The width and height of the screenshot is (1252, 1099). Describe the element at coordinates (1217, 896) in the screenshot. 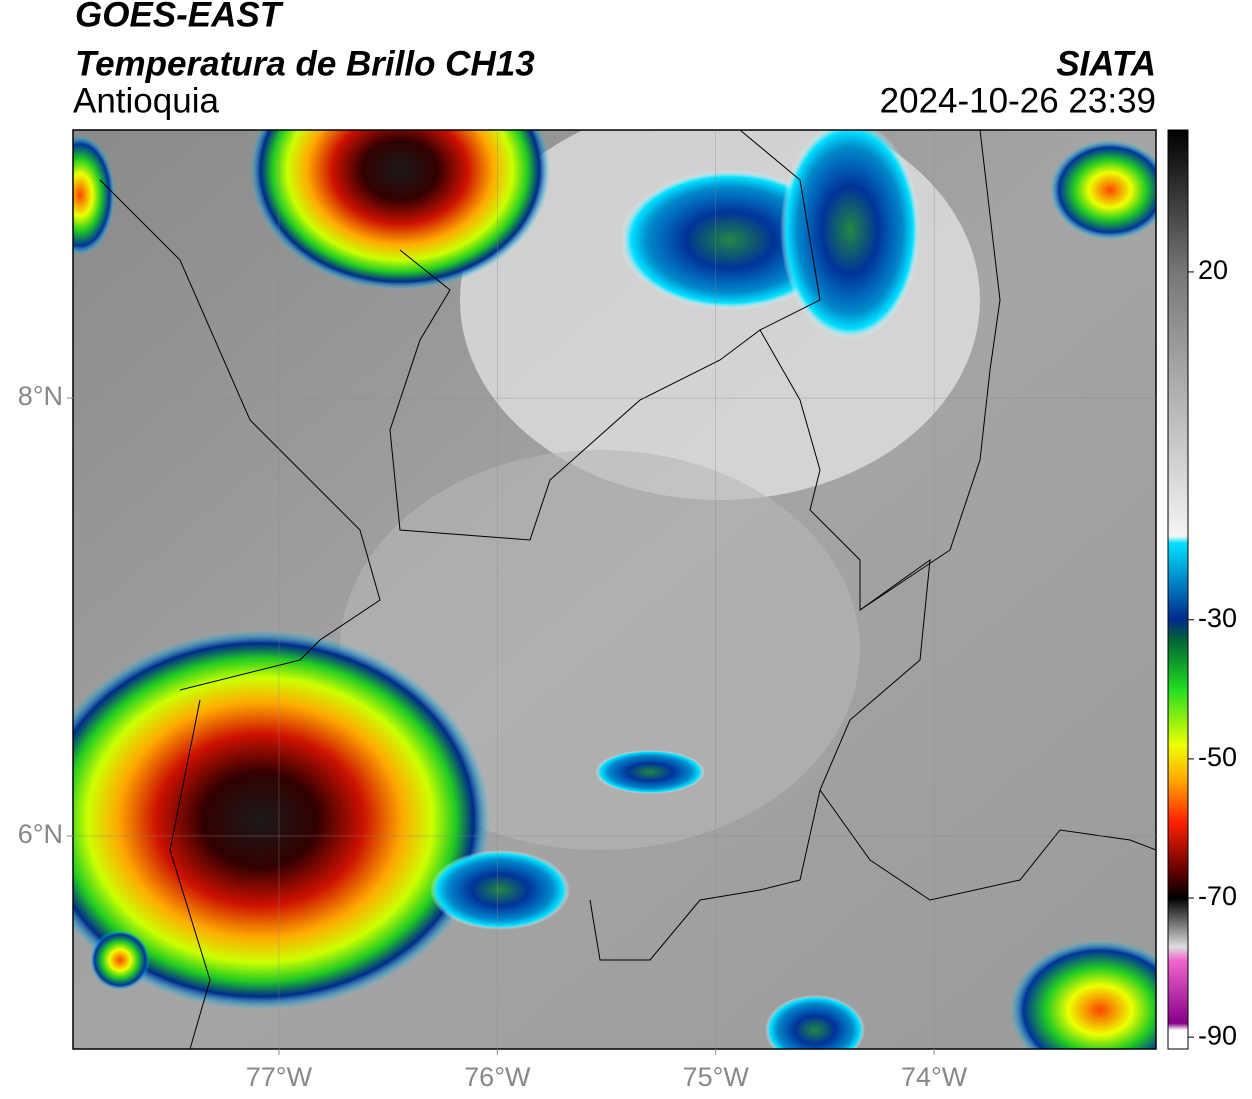

I see `colorbar-tick-label: -70` at that location.